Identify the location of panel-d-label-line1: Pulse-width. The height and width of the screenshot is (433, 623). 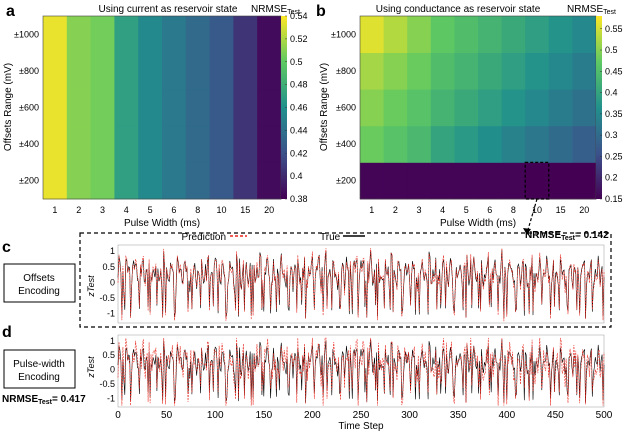
(39, 364).